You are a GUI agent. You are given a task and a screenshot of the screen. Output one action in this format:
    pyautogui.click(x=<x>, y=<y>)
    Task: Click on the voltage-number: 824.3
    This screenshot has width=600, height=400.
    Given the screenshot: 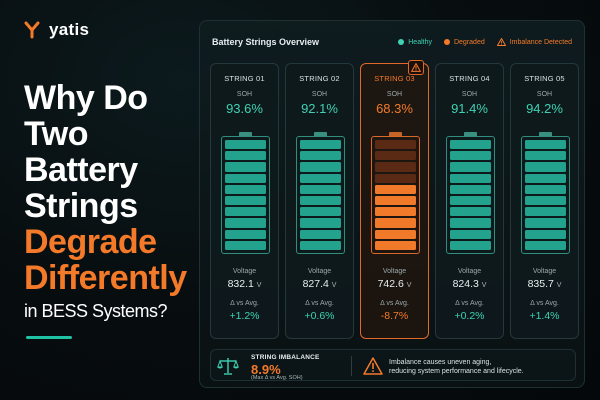 What is the action you would take?
    pyautogui.click(x=465, y=284)
    